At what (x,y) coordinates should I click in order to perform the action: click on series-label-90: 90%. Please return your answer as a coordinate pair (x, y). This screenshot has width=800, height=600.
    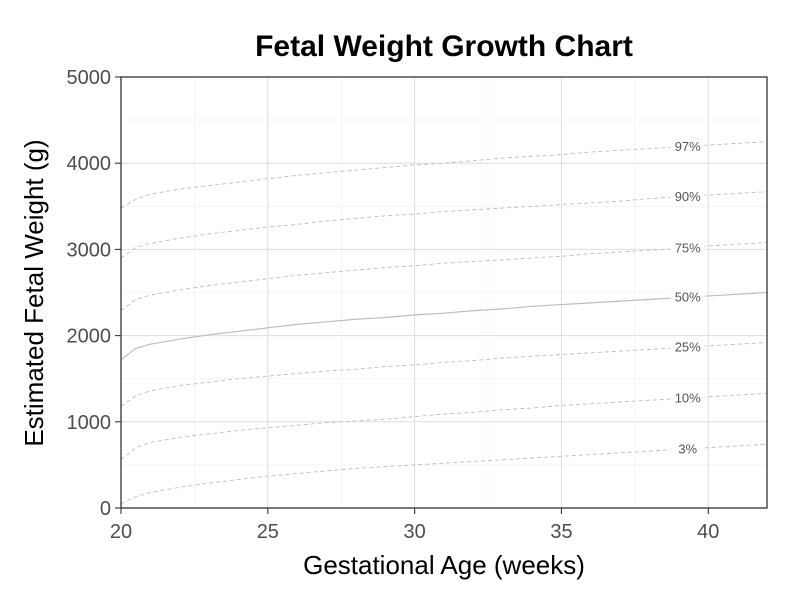
    Looking at the image, I should click on (688, 196).